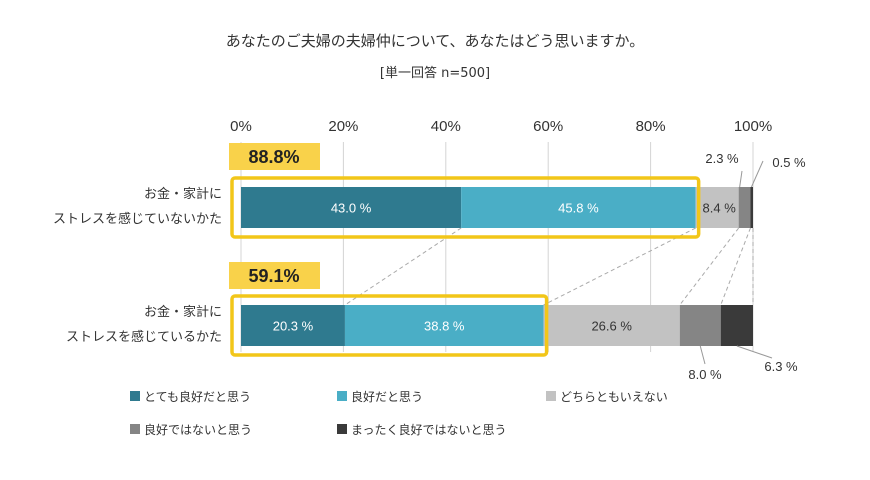 This screenshot has width=870, height=480. What do you see at coordinates (446, 126) in the screenshot?
I see `x-tick-label: 40%` at bounding box center [446, 126].